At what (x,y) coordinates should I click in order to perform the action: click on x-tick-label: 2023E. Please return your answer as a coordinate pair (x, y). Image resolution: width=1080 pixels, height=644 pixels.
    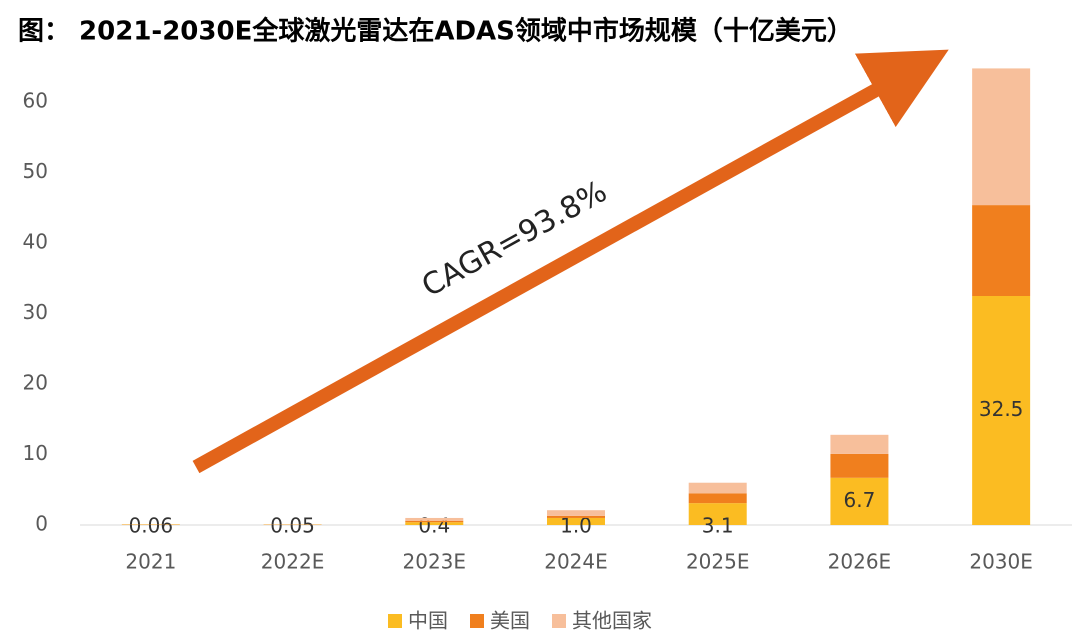
    Looking at the image, I should click on (435, 562).